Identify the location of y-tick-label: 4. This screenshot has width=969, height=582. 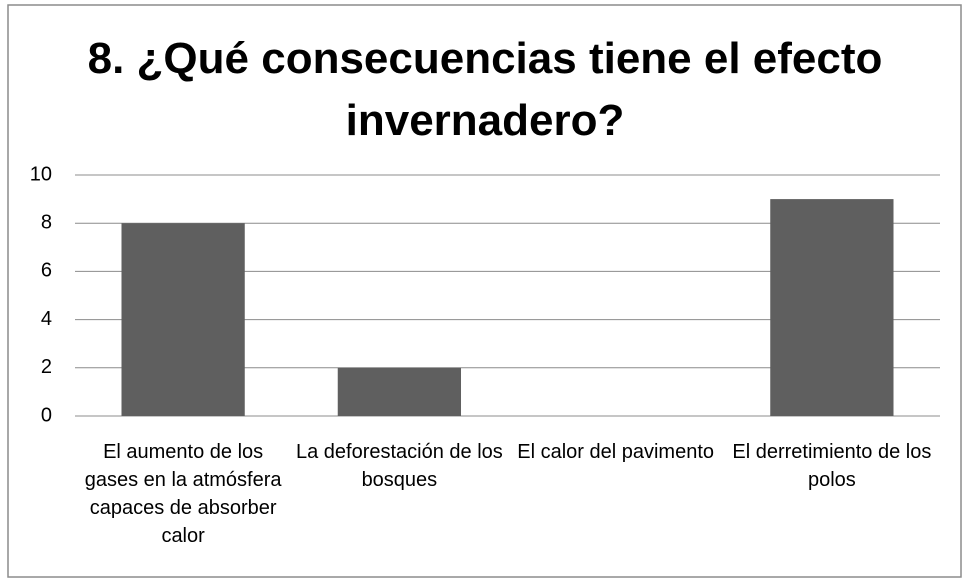
(46, 319).